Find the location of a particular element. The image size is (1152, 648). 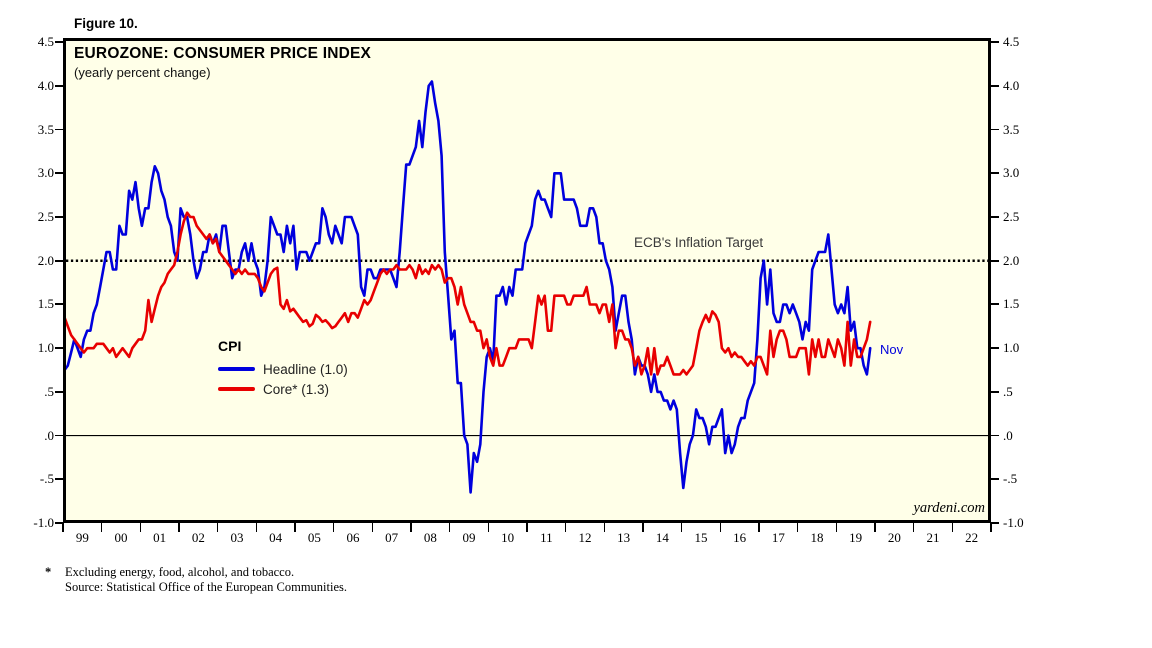

y-axis-label-left: 1.5 is located at coordinates (45, 304).